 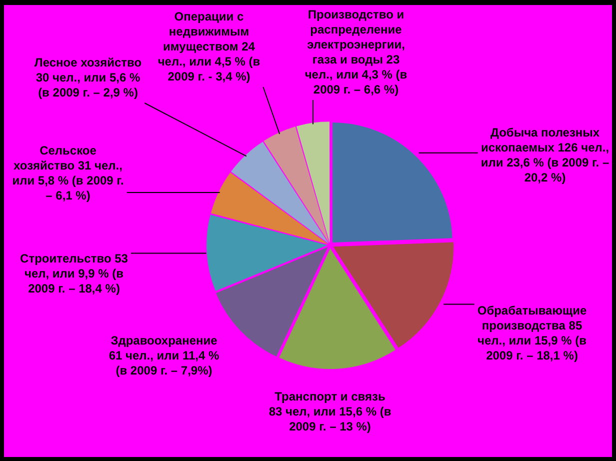 What do you see at coordinates (74, 273) in the screenshot?
I see `slice-label: Строительство 53 чел, или 9,9 % (в 2009 г. – 18,4 %)` at bounding box center [74, 273].